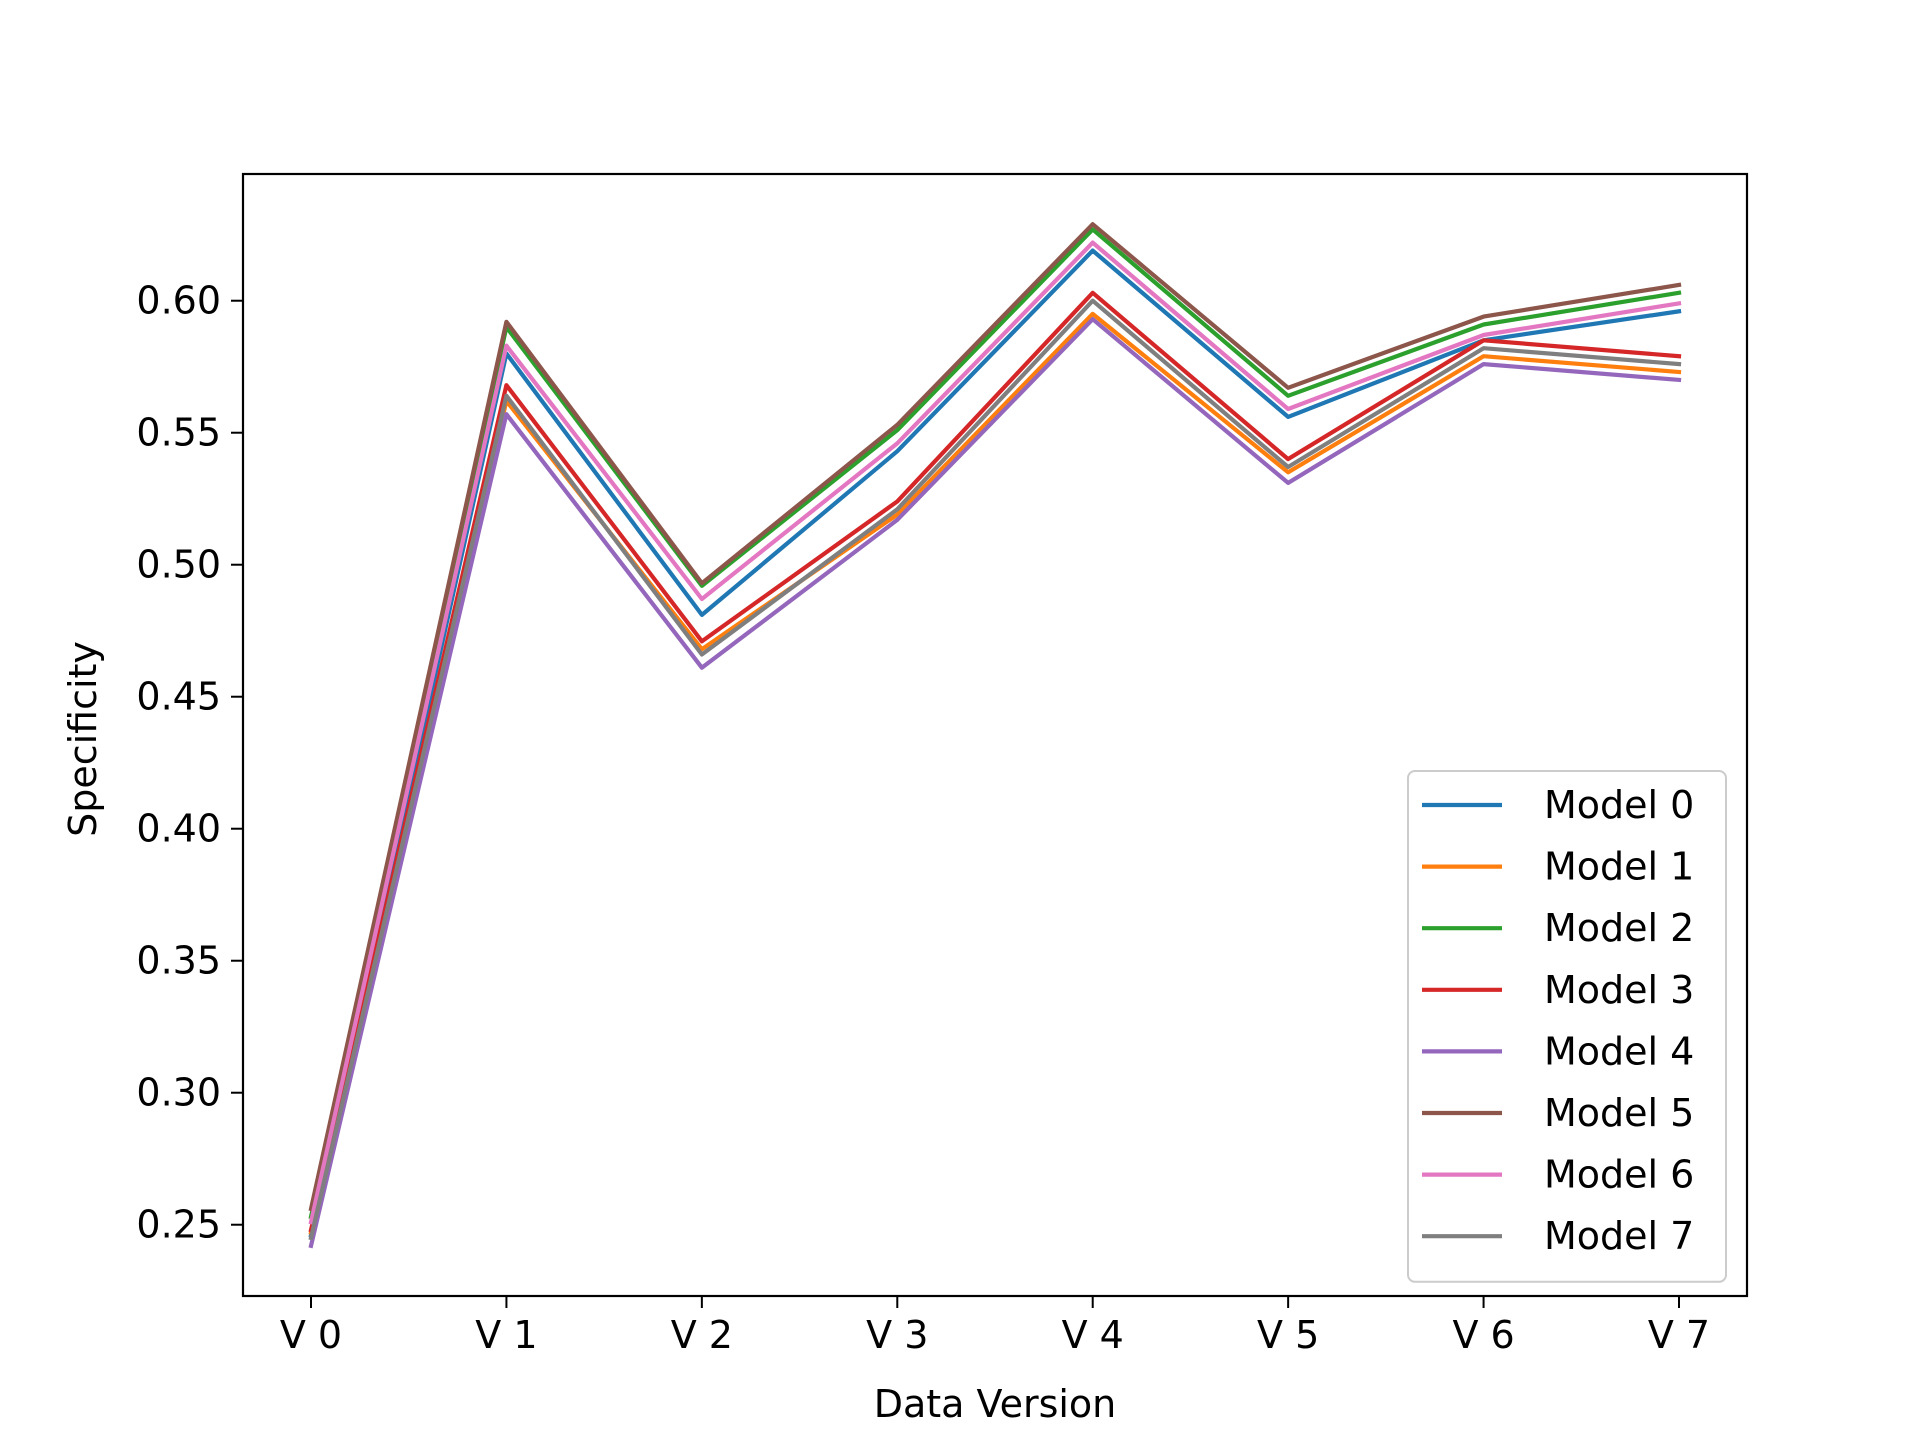 The width and height of the screenshot is (1920, 1444). What do you see at coordinates (995, 1404) in the screenshot?
I see `x-axis-label: Data Version` at bounding box center [995, 1404].